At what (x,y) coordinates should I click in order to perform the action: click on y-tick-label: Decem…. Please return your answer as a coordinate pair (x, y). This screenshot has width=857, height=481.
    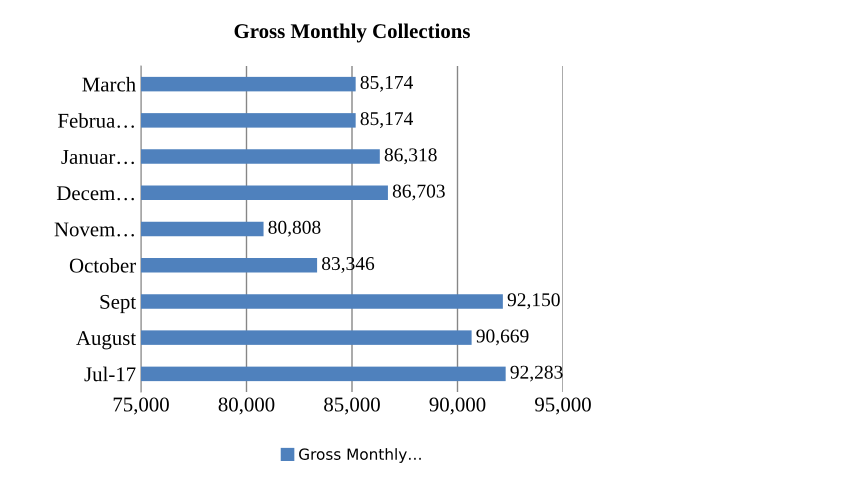
    Looking at the image, I should click on (95, 193).